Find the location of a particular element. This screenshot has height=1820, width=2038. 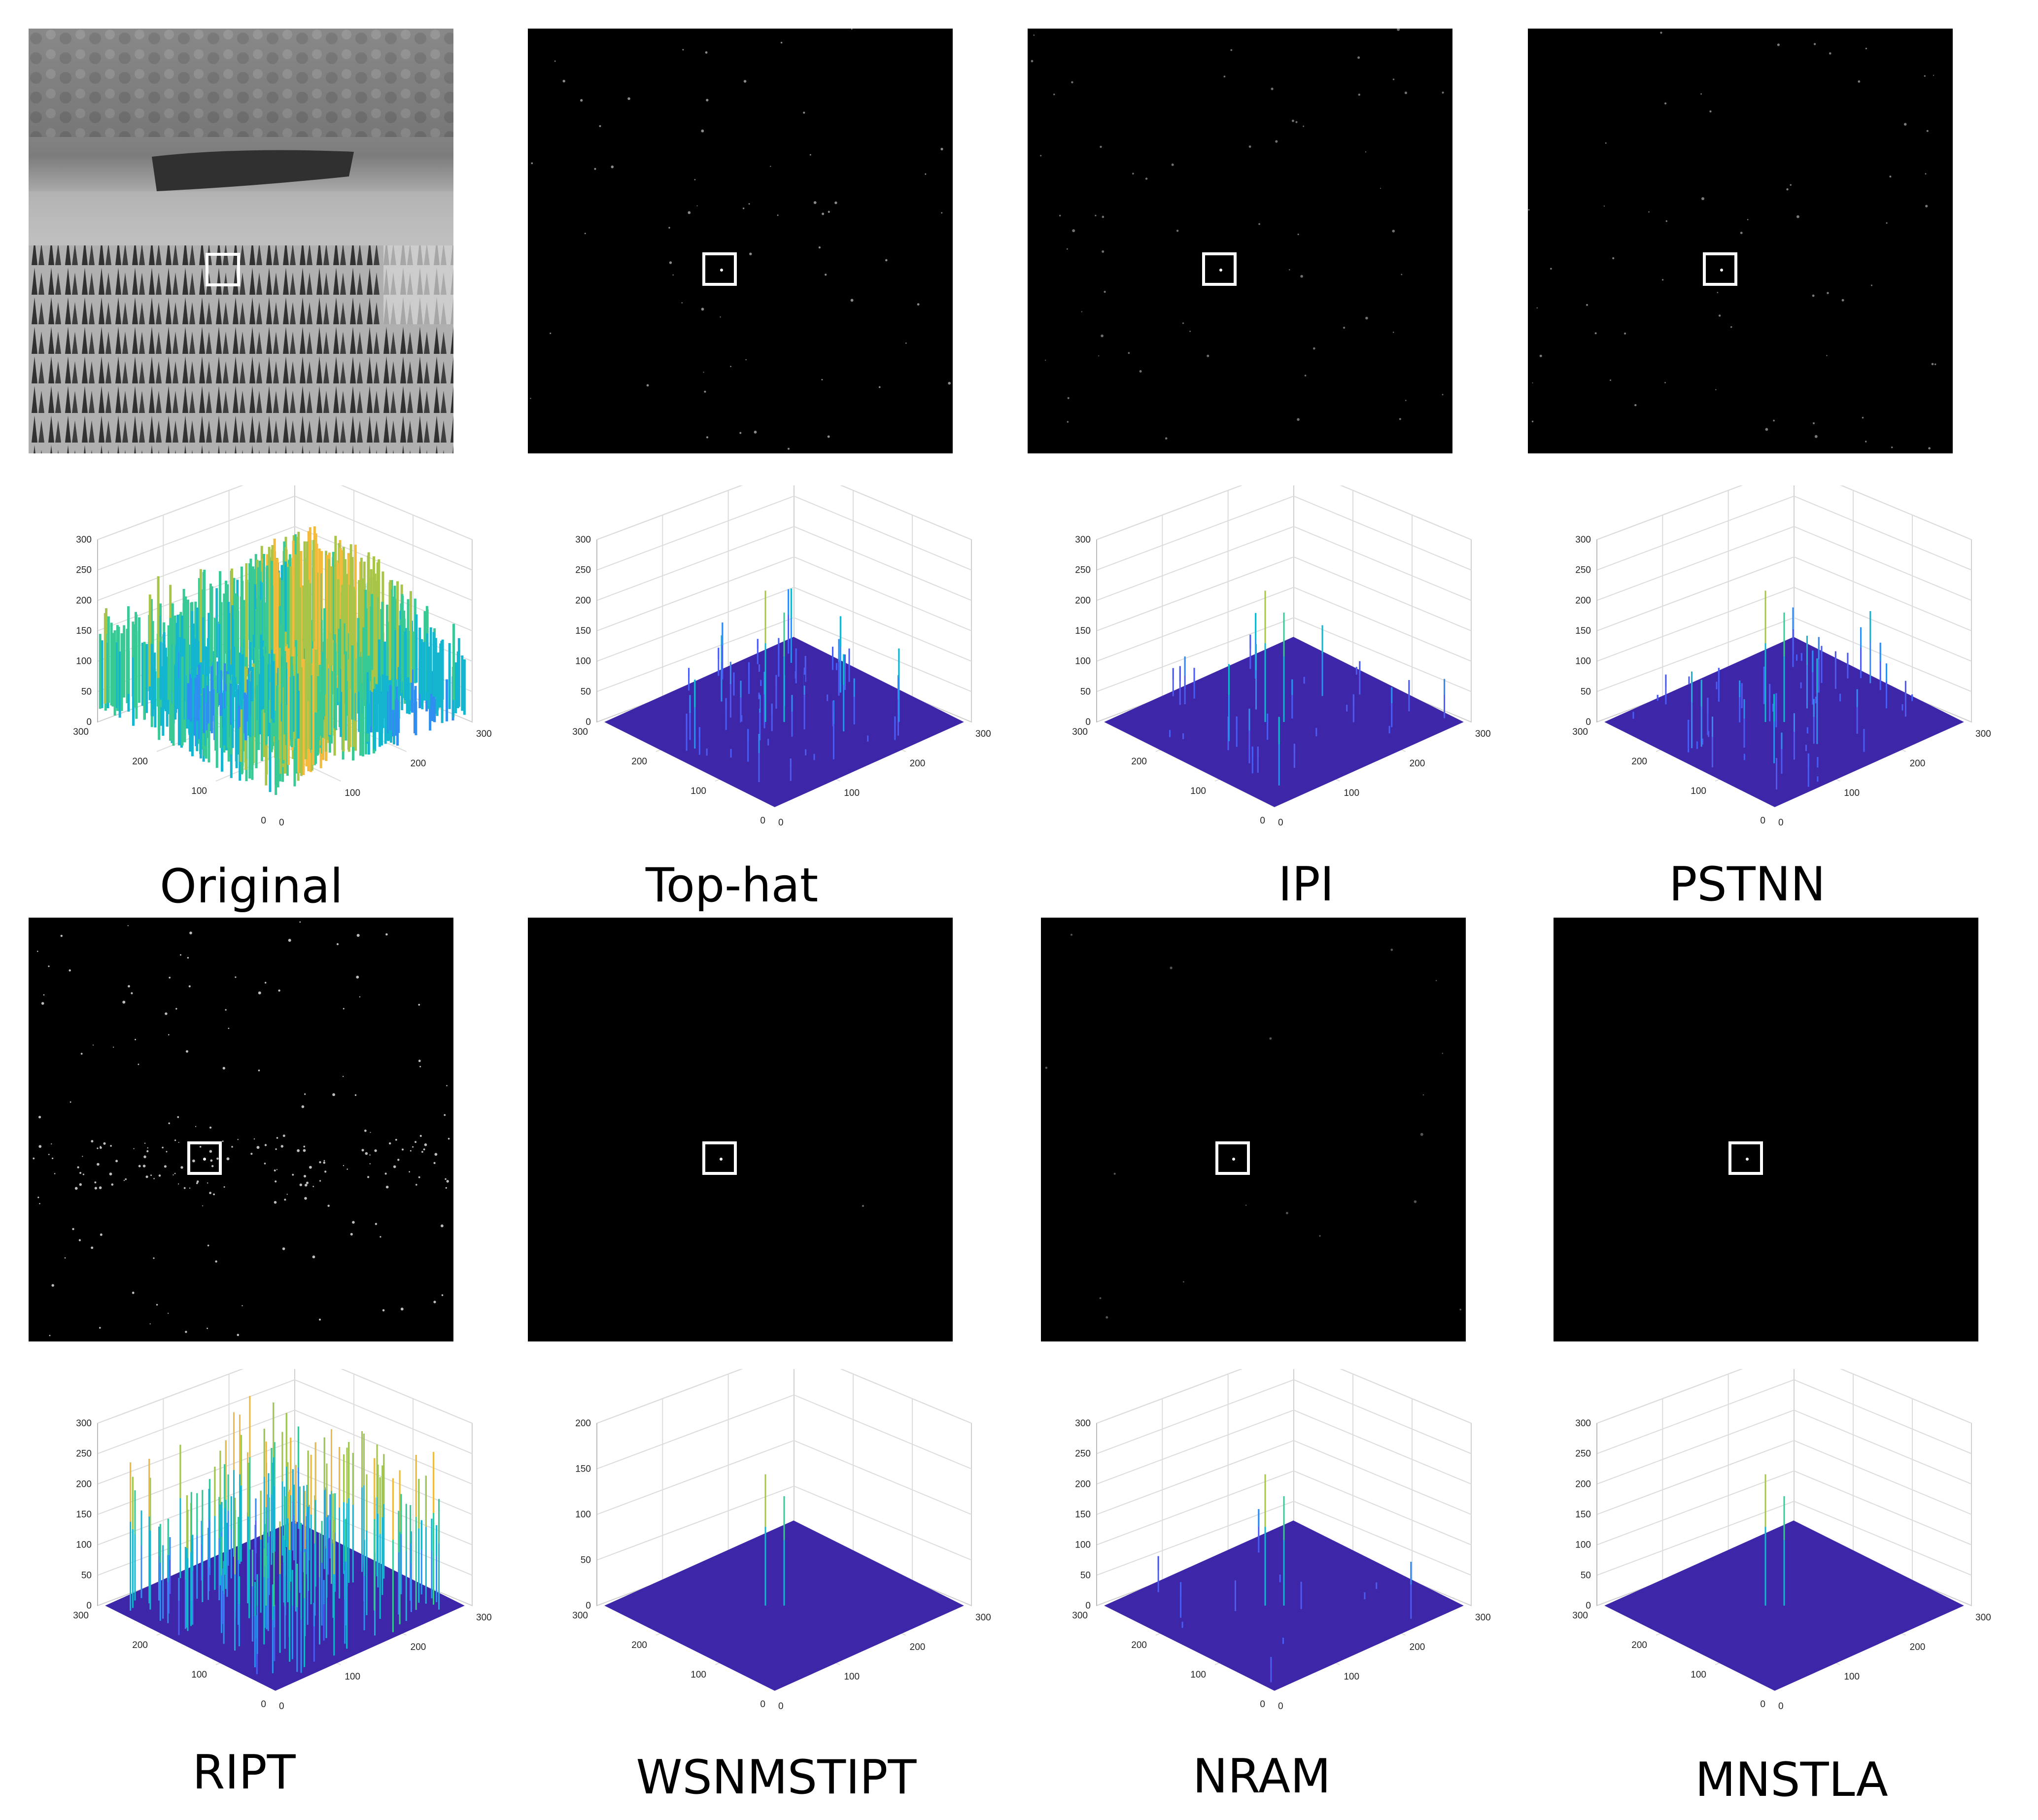

image-tophat is located at coordinates (741, 241).